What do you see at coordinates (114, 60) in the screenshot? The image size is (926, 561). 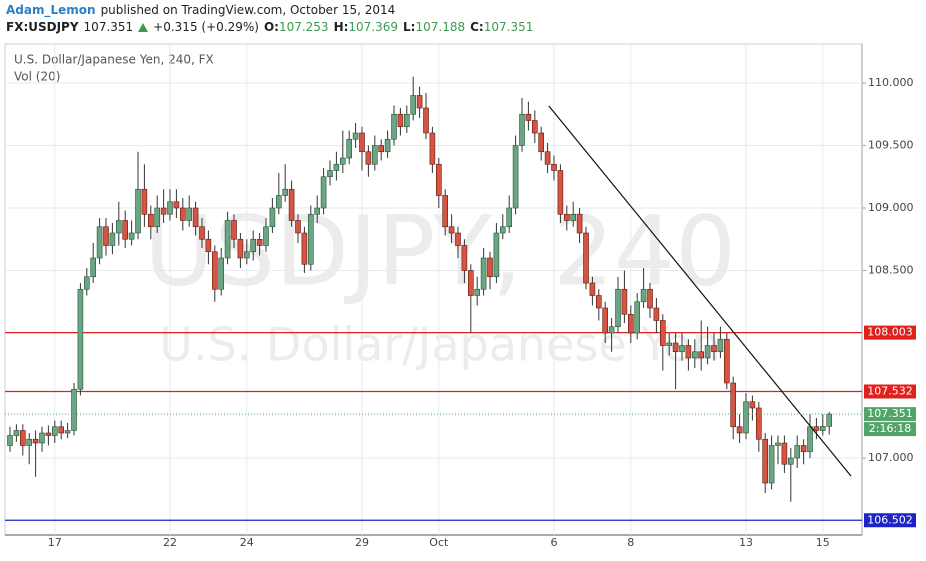 I see `legend-title: U.S. Dollar/Japanese Yen, 240, FX` at bounding box center [114, 60].